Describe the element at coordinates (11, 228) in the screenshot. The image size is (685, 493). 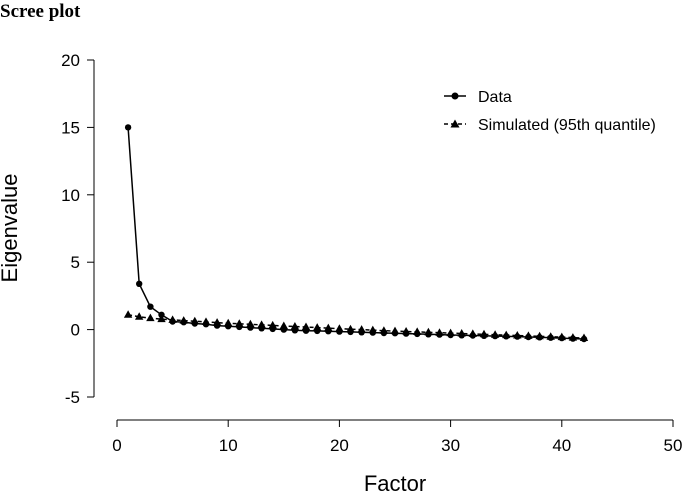
I see `y-axis-title: Eigenvalue` at that location.